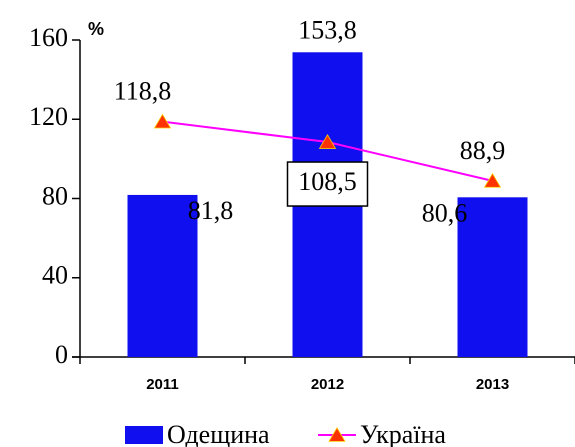  I want to click on x-tick-label: 2013, so click(492, 384).